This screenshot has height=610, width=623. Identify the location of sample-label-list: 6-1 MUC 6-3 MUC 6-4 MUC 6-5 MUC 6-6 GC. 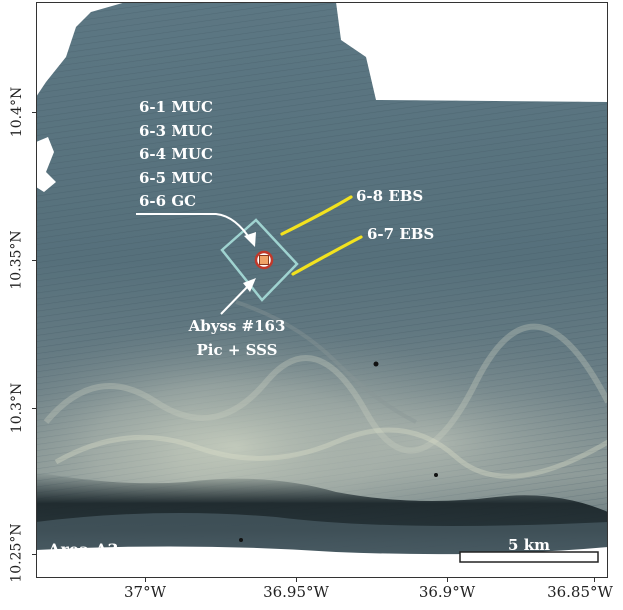
(176, 155).